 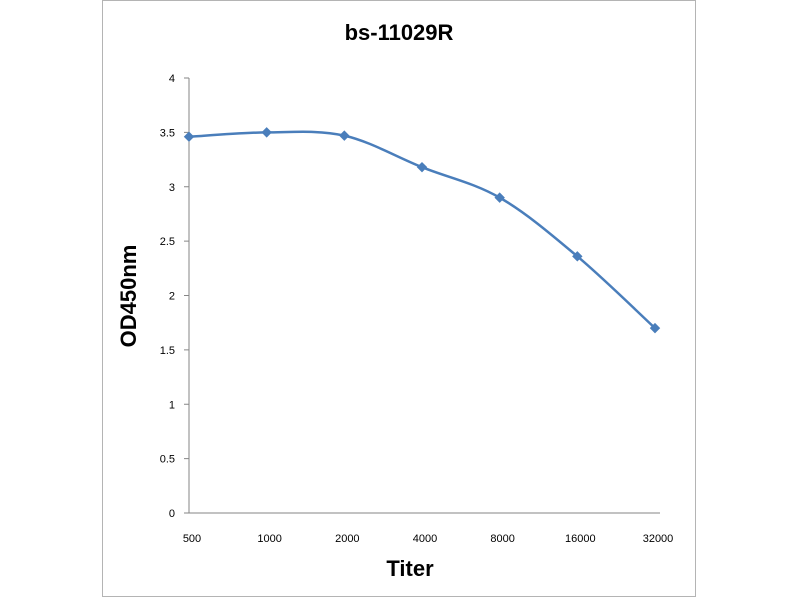 I want to click on x-tick-label: 1000, so click(x=269, y=539).